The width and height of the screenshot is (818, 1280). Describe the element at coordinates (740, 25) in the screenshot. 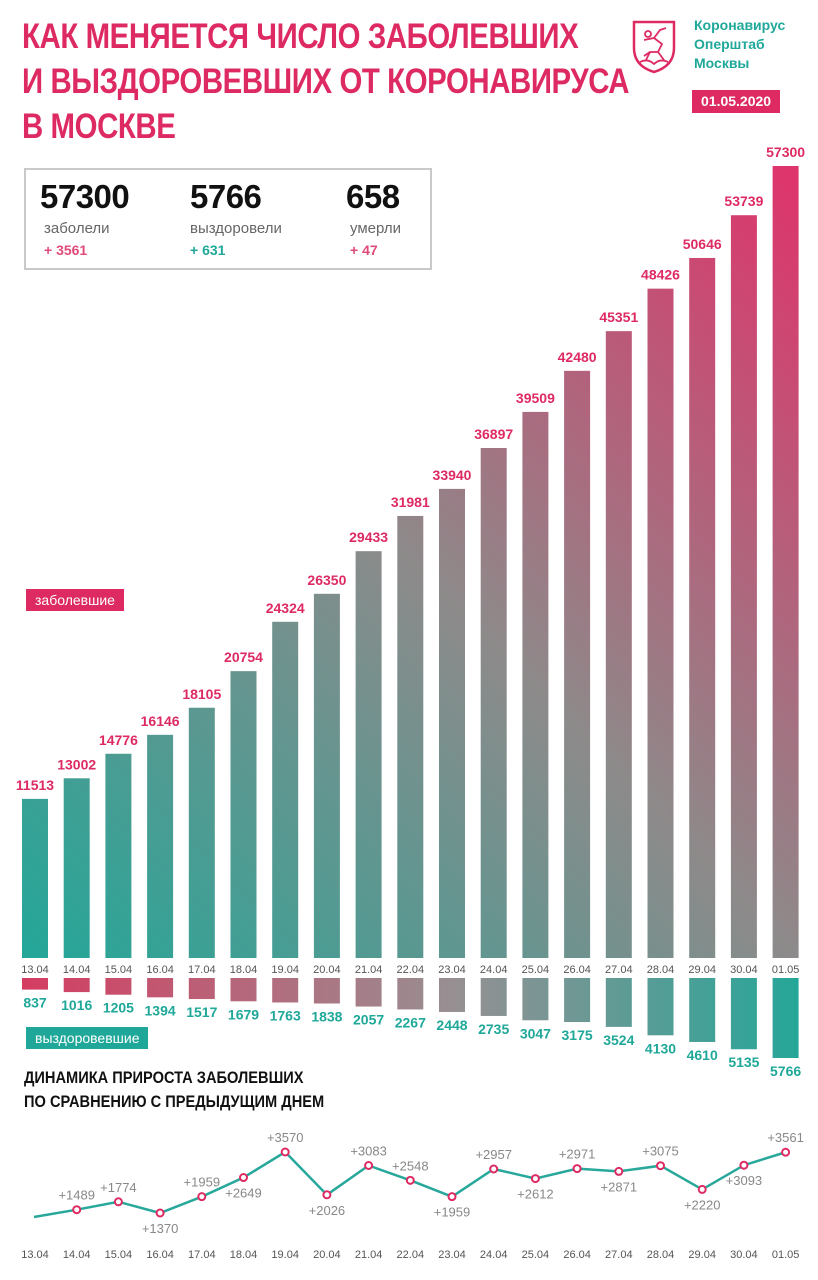

I see `org-line-1: Коронавирус` at that location.